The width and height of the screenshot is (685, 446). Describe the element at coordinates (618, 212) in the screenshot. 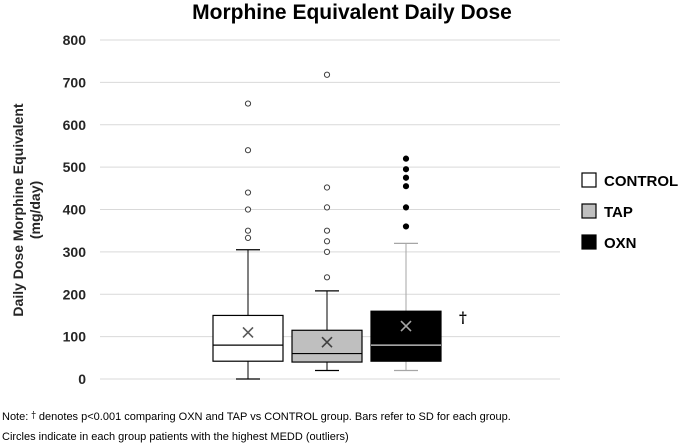

I see `legend-label: TAP` at that location.